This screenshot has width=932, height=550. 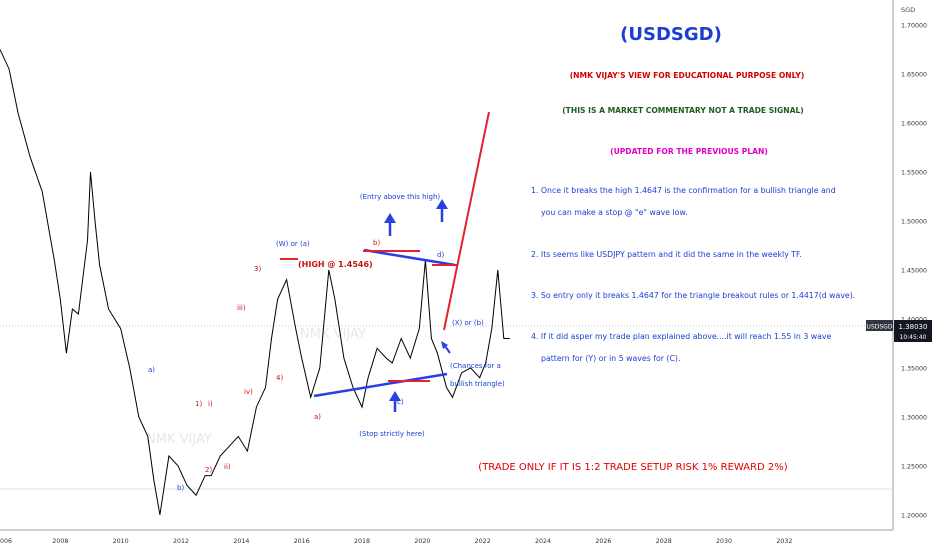 I want to click on y-tick-label: 1.65000, so click(x=914, y=74).